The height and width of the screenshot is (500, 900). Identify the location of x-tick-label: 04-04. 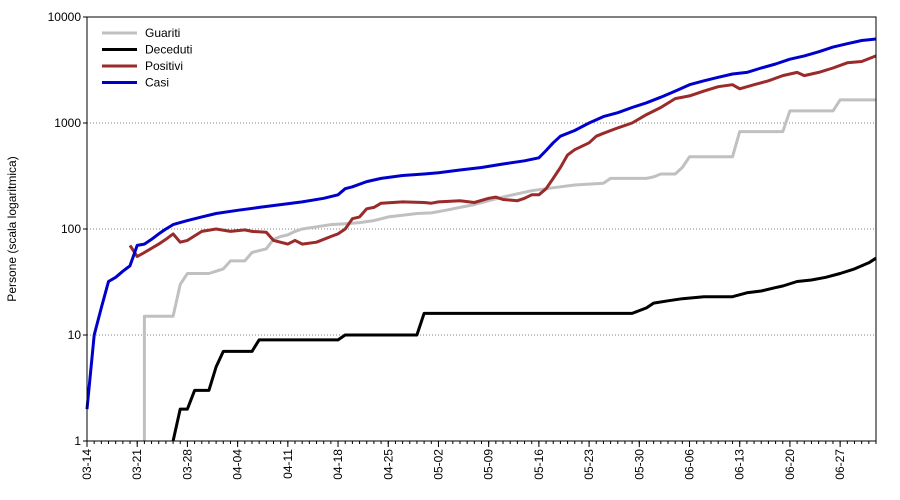
(238, 464).